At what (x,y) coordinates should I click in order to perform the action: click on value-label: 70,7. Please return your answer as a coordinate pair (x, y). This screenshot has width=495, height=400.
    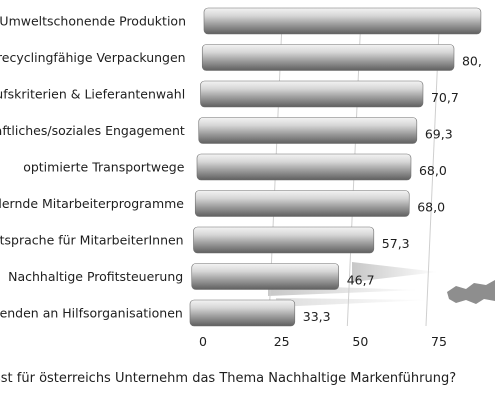
    Looking at the image, I should click on (445, 97).